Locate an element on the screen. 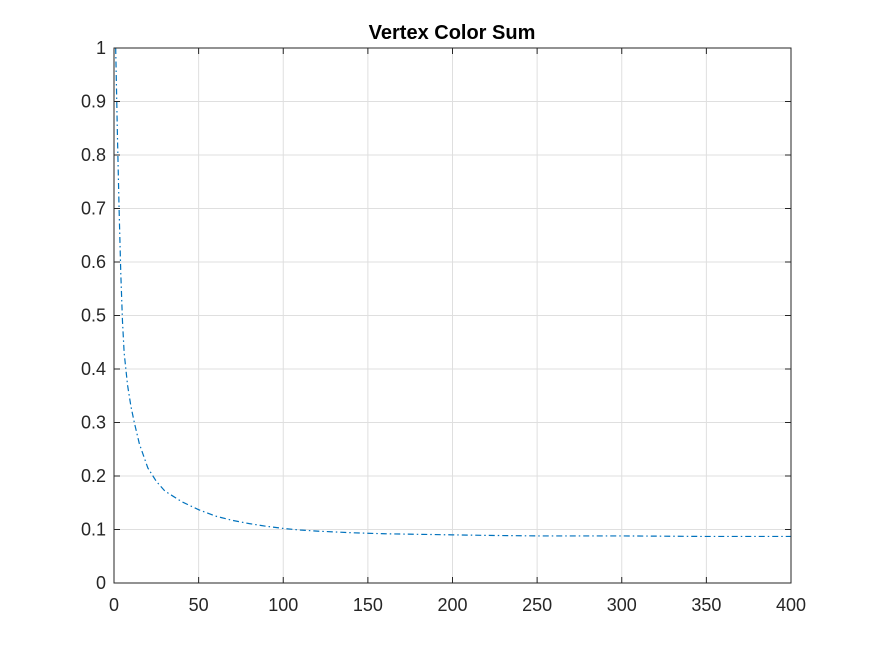 This screenshot has height=661, width=875. x-tick-label: 300 is located at coordinates (622, 605).